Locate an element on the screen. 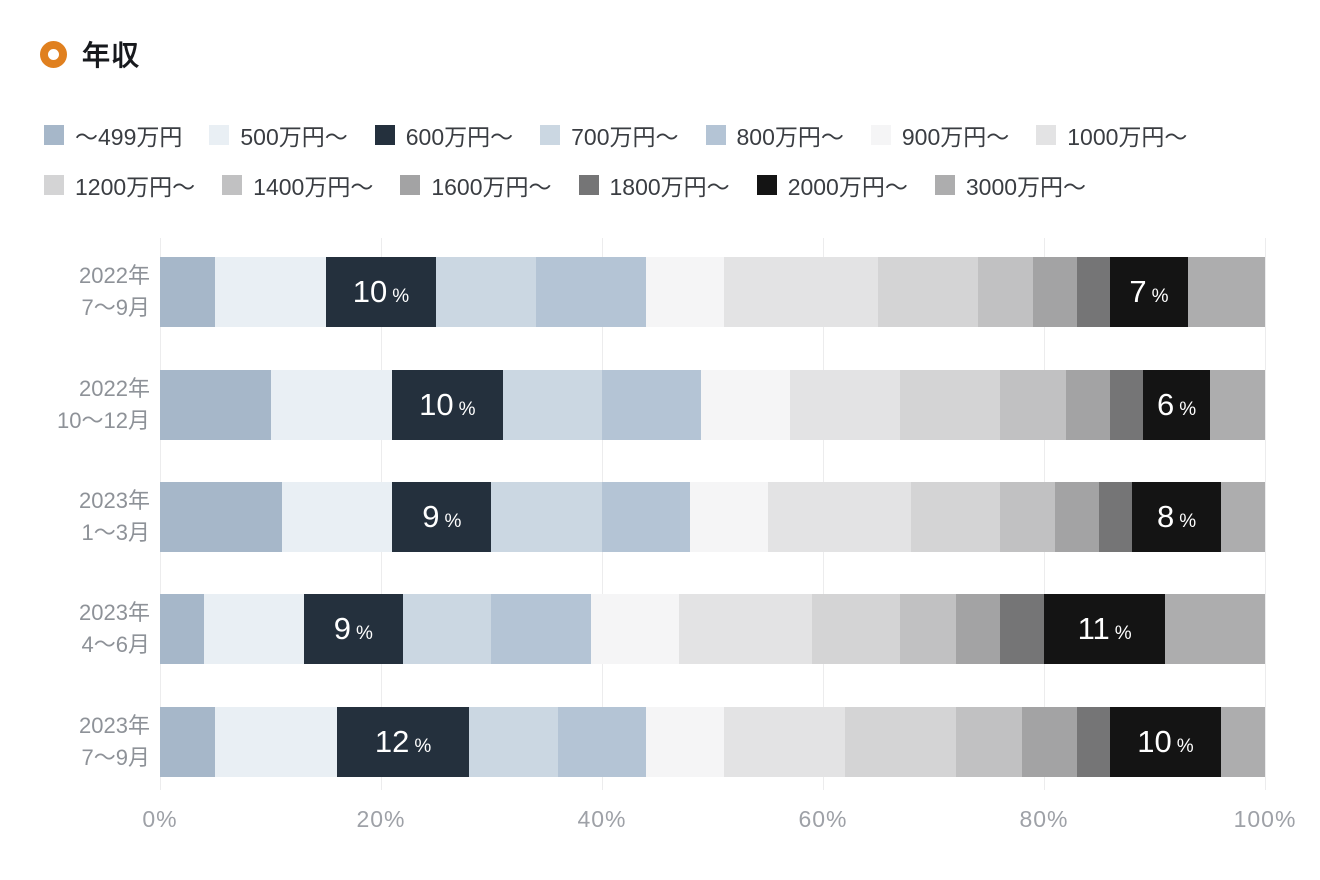 The image size is (1320, 880). segment-value-number: 6 is located at coordinates (1165, 404).